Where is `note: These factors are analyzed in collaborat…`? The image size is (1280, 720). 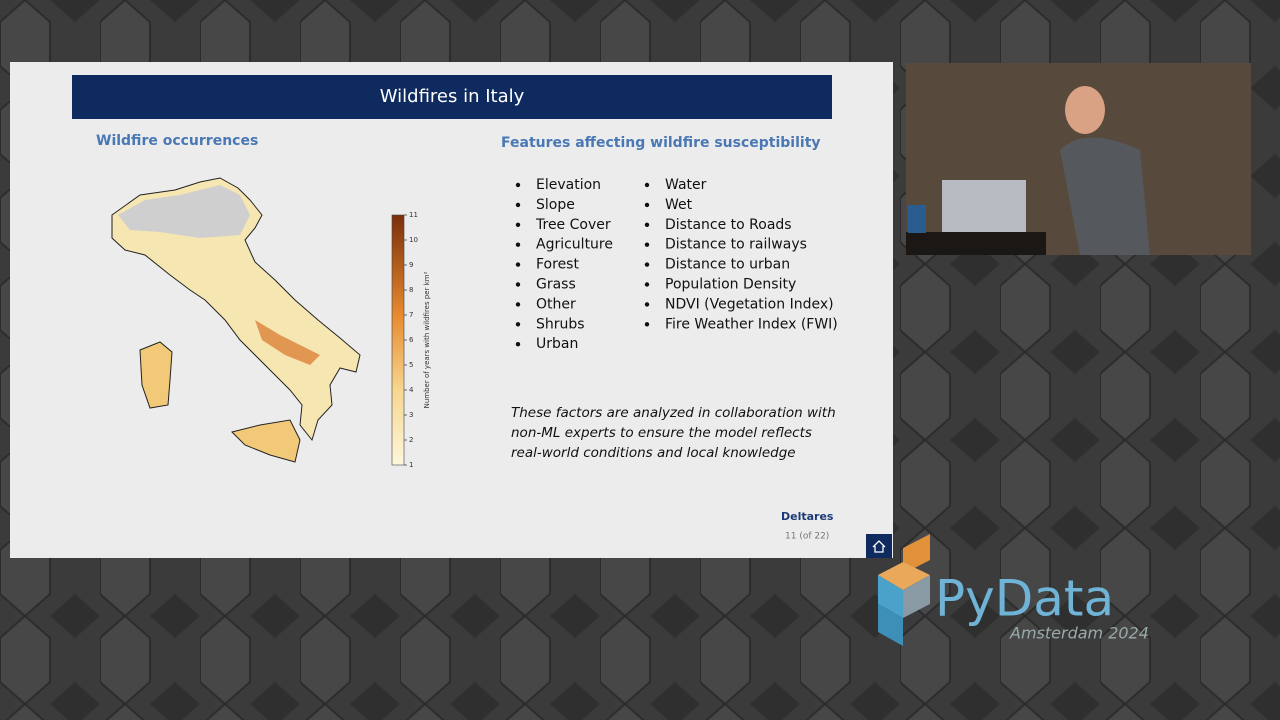 note: These factors are analyzed in collaborat… is located at coordinates (673, 433).